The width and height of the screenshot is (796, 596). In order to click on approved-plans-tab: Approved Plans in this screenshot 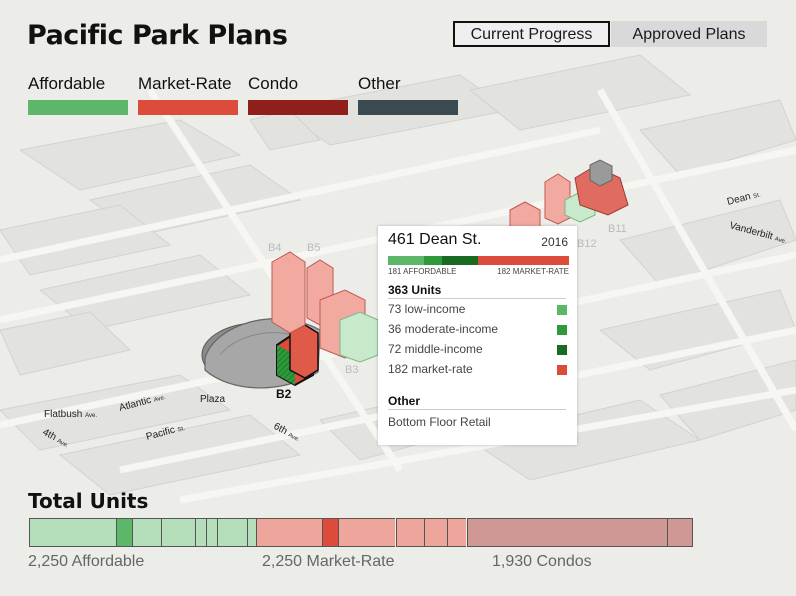, I will do `click(689, 34)`.